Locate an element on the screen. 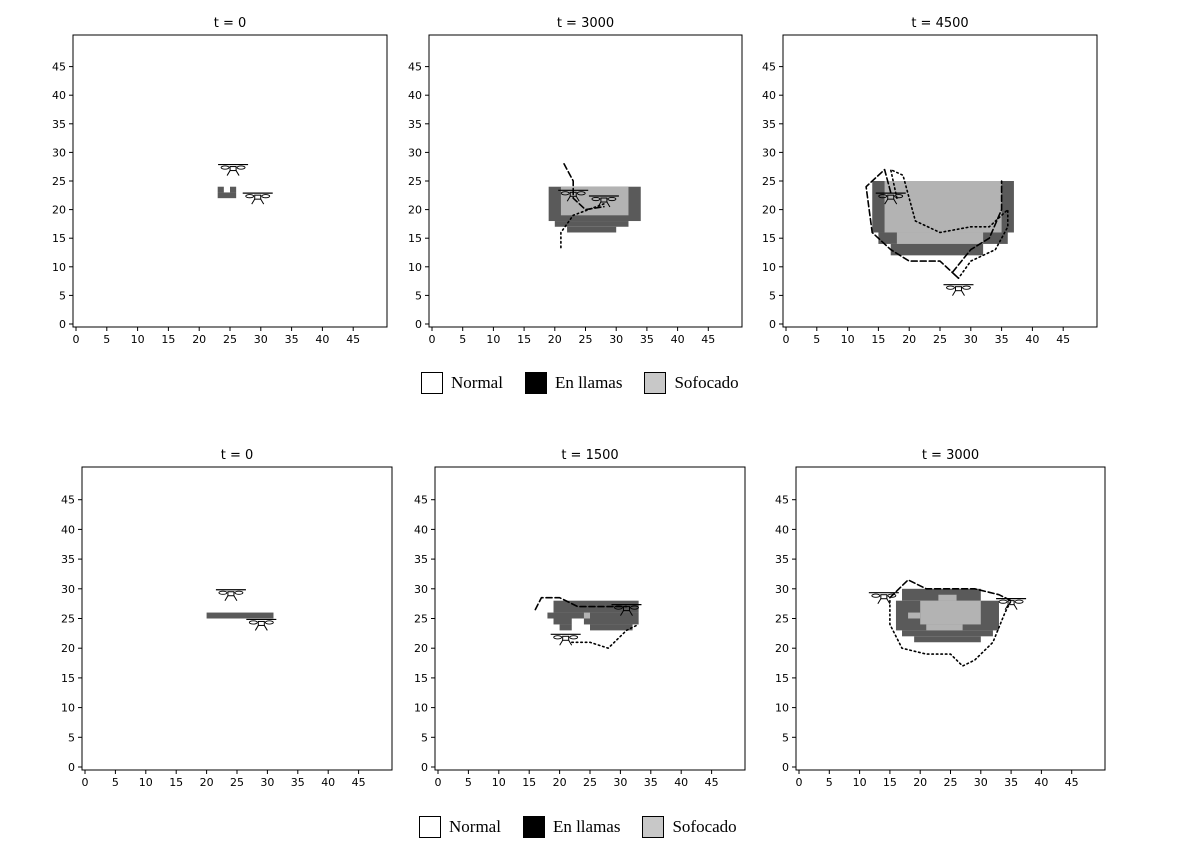  subplot-title: t = 4500 is located at coordinates (939, 23).